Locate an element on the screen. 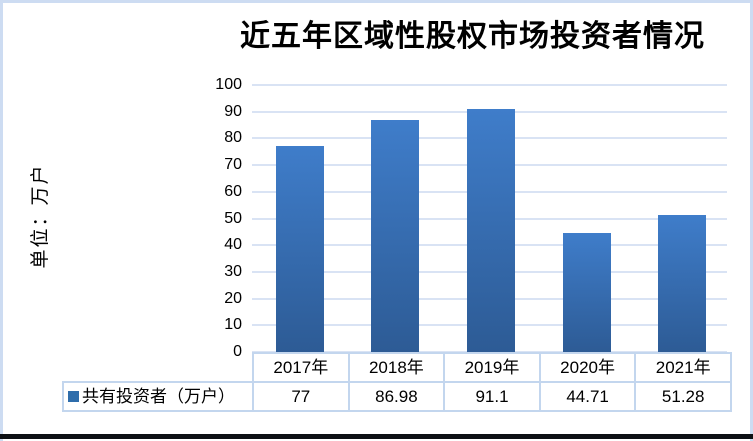 This screenshot has height=441, width=753. table-year-cell: 2020年 is located at coordinates (587, 367).